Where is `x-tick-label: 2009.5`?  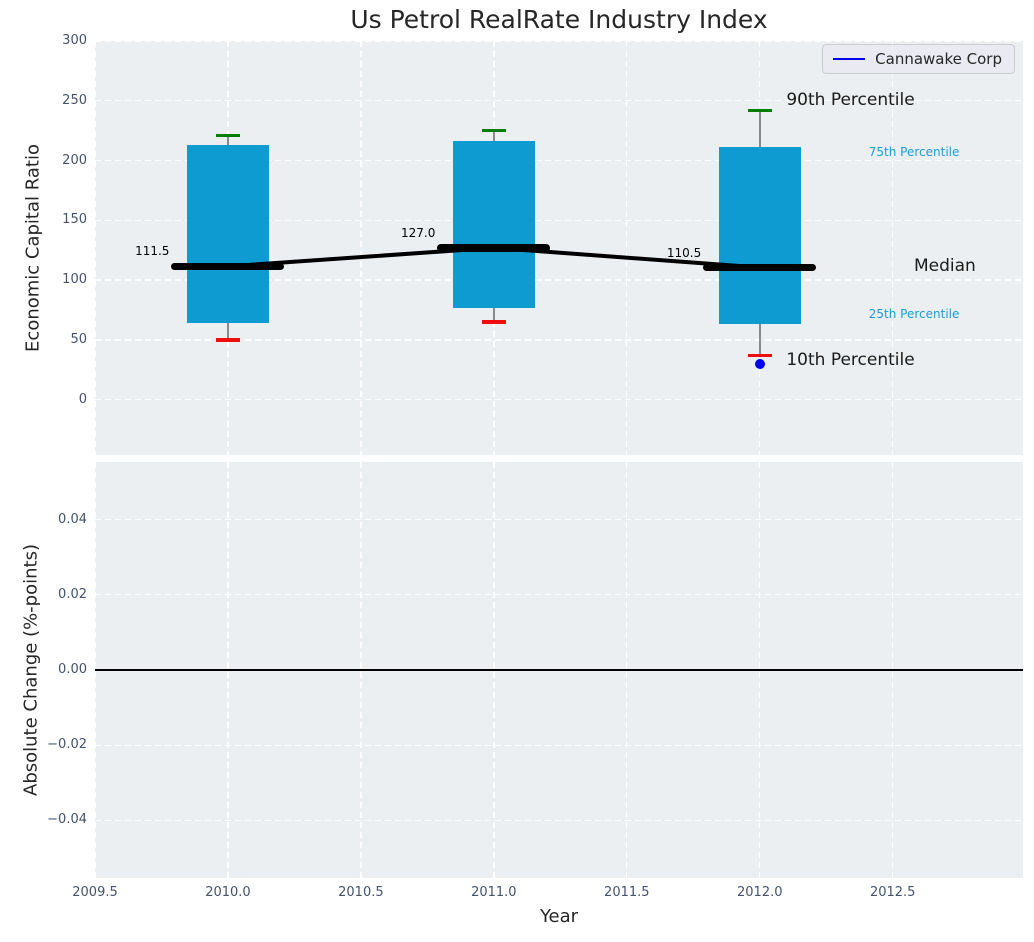
x-tick-label: 2009.5 is located at coordinates (95, 892).